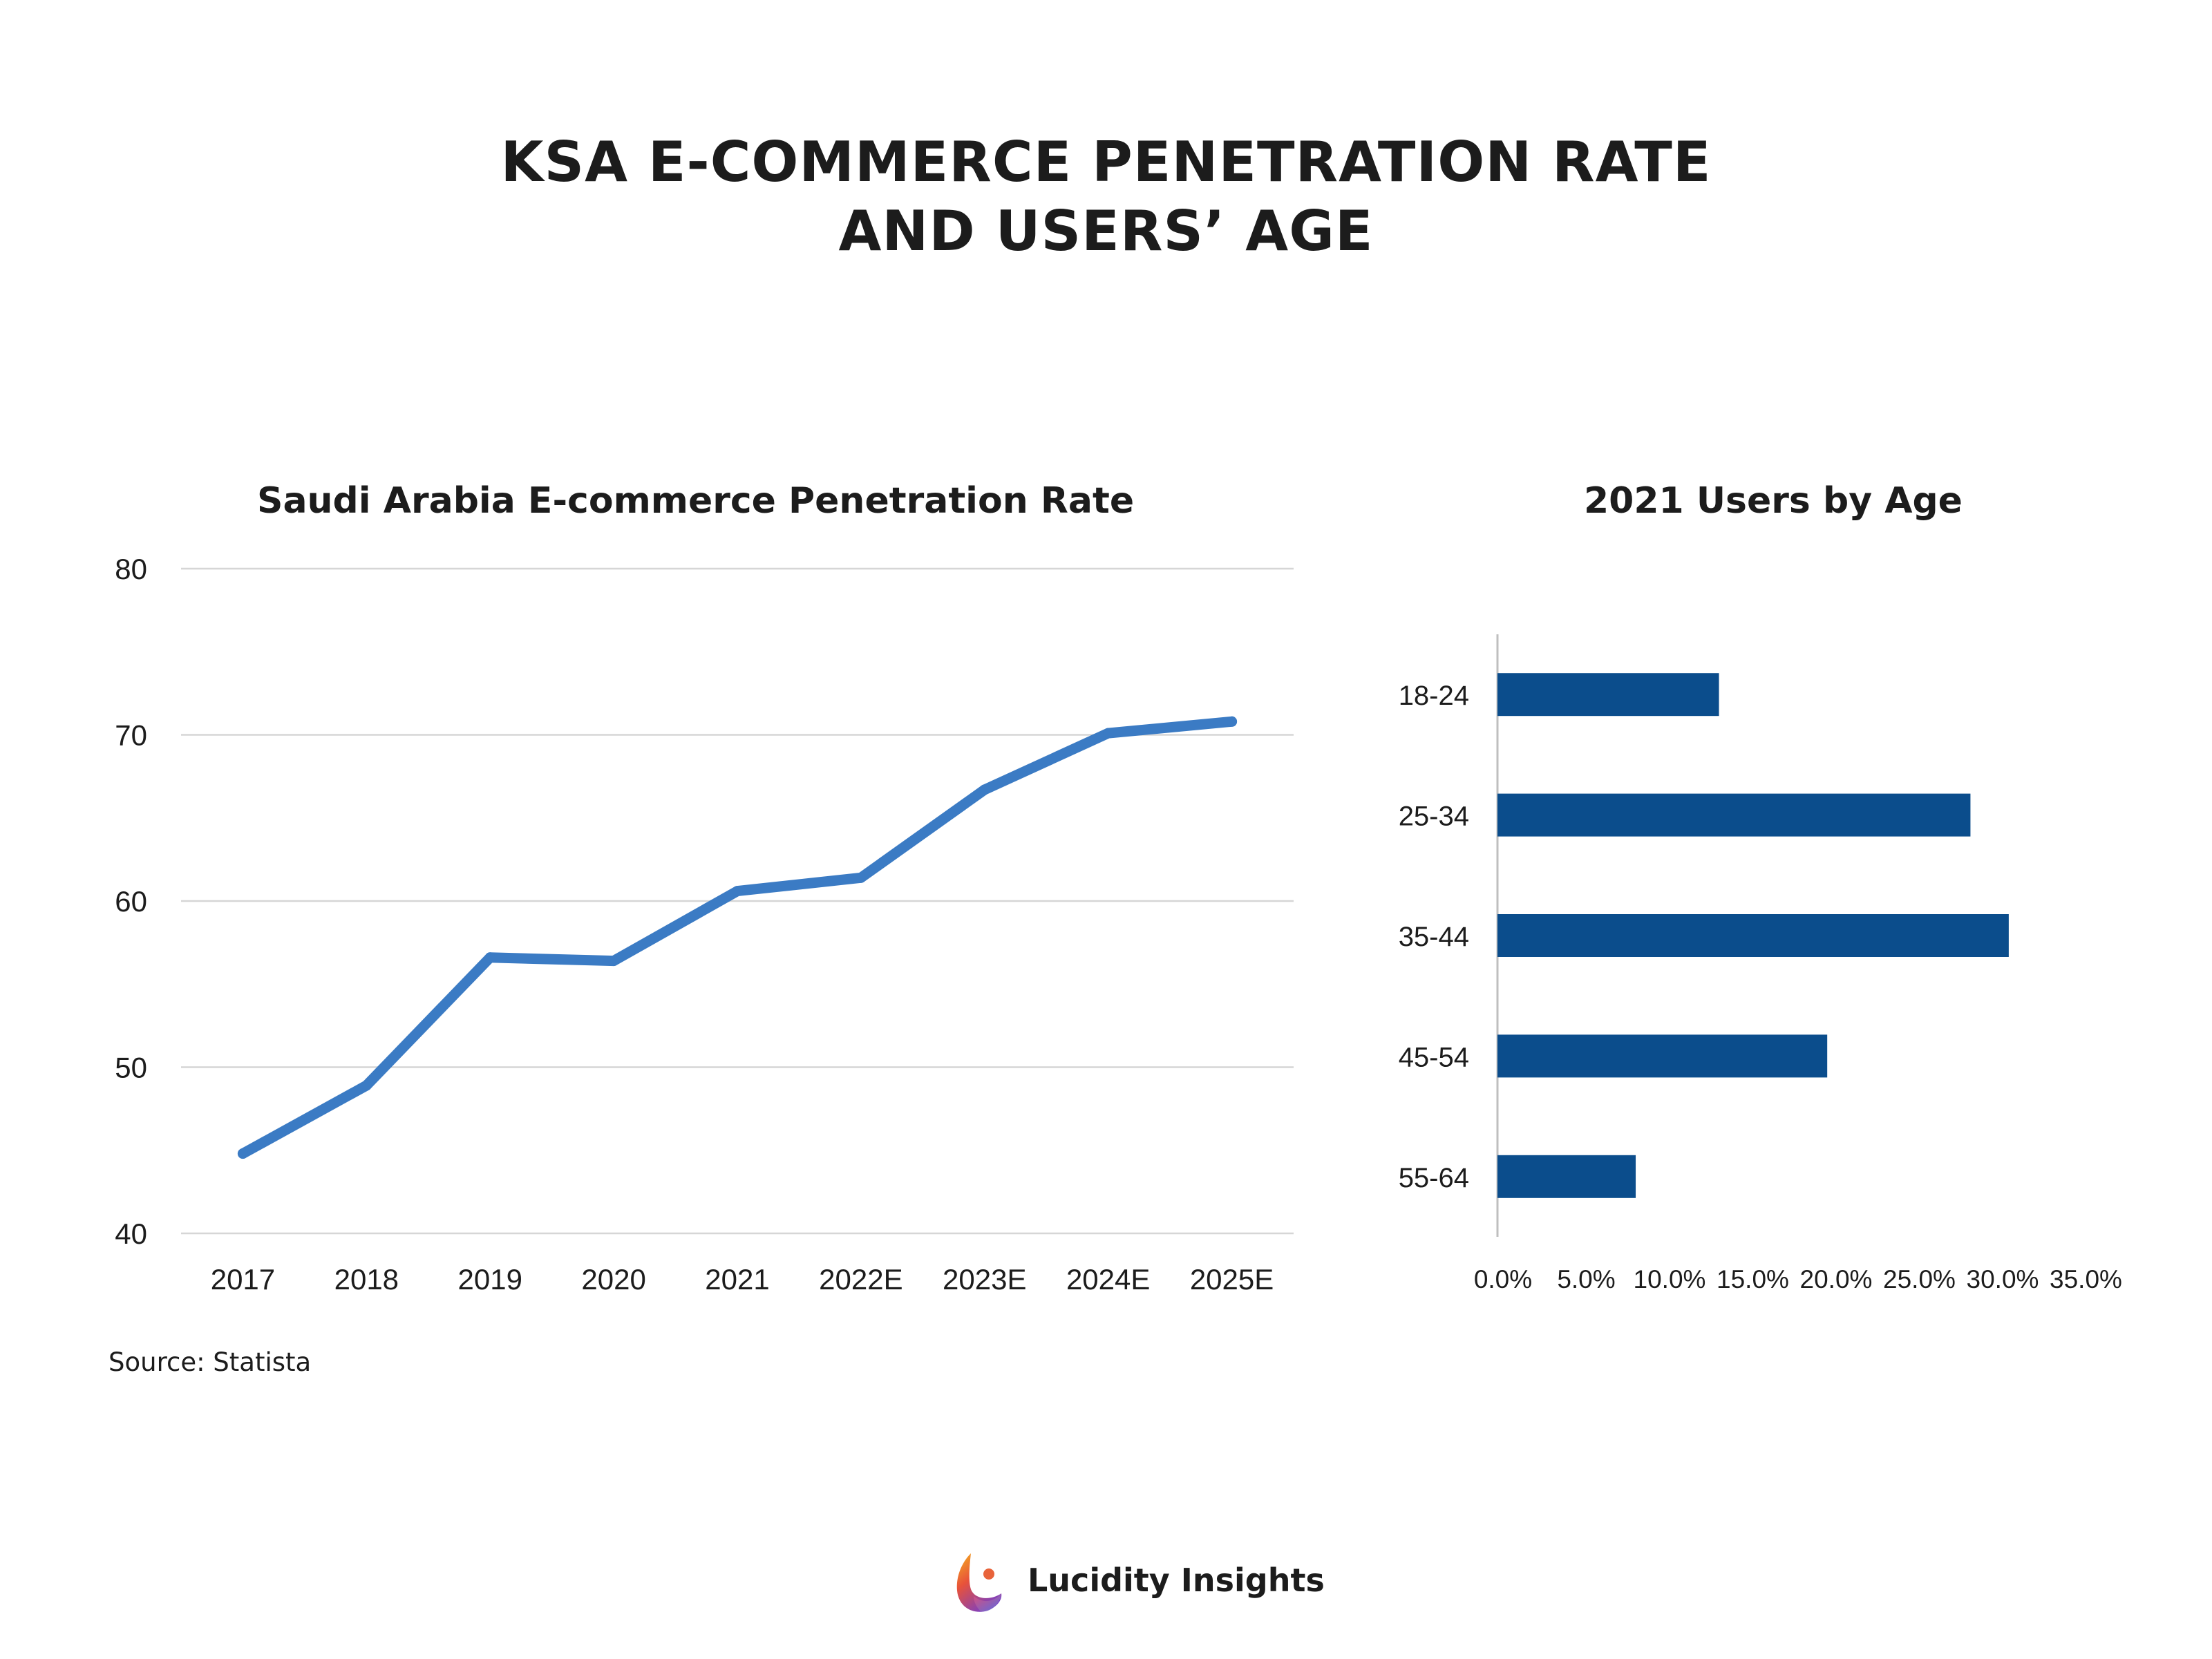  Describe the element at coordinates (984, 1280) in the screenshot. I see `x-tick-label: 2023E` at that location.